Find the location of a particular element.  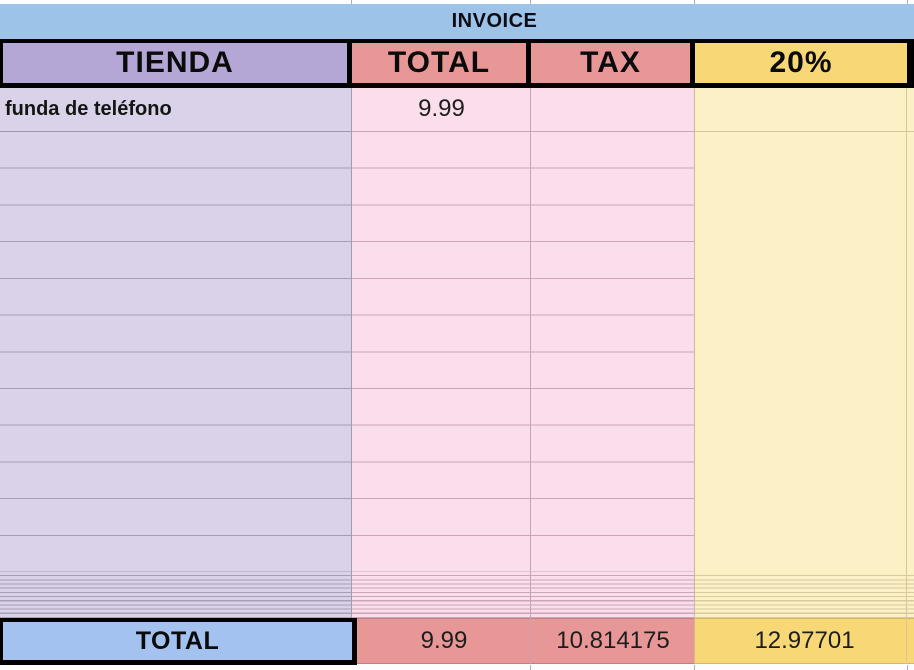

header-cell-pct: 20% is located at coordinates (804, 63).